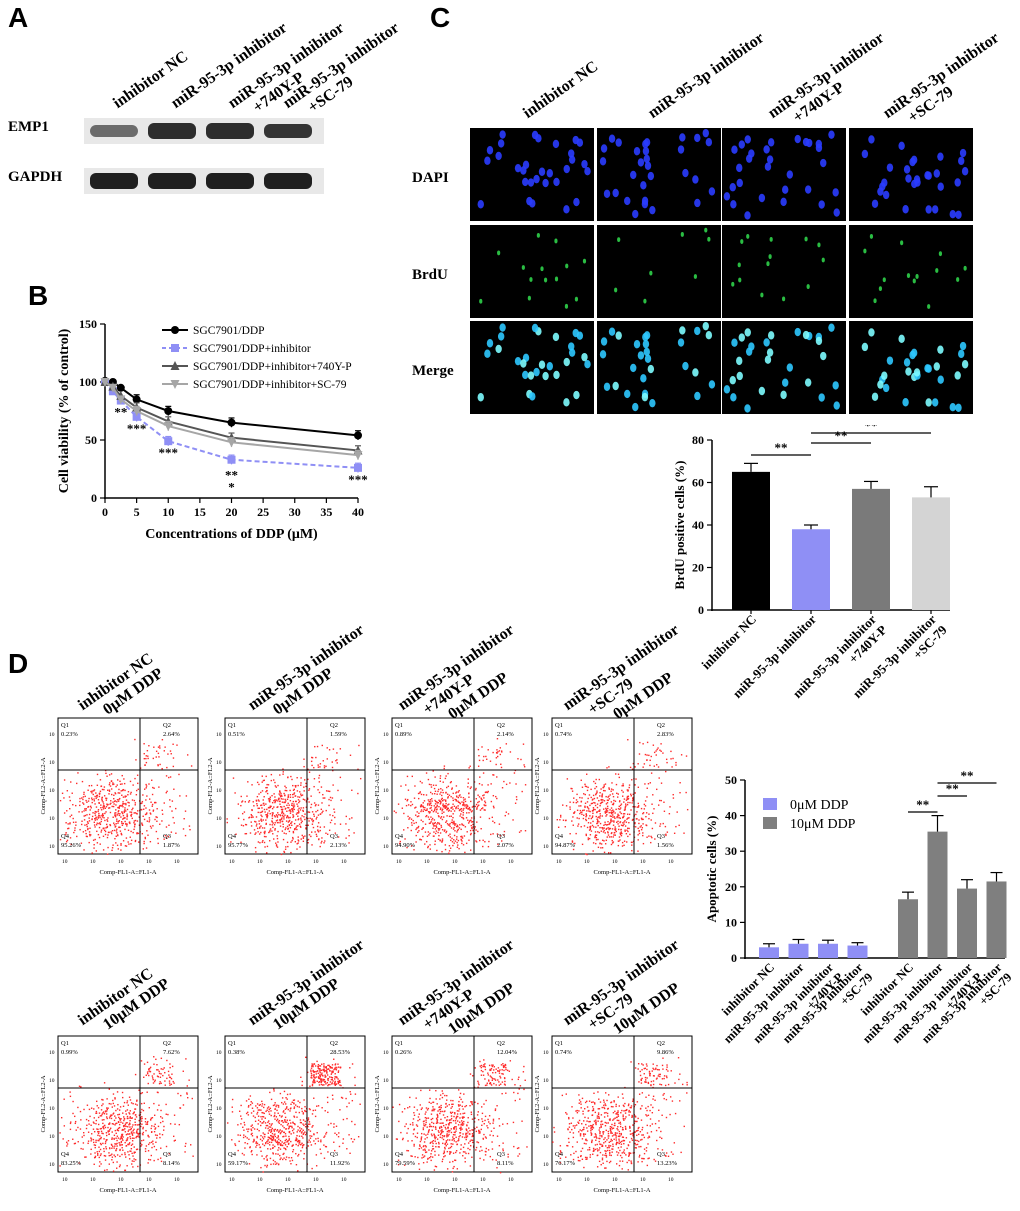 This screenshot has height=1211, width=1020. Describe the element at coordinates (263, 512) in the screenshot. I see `x-tick-label: 25` at that location.